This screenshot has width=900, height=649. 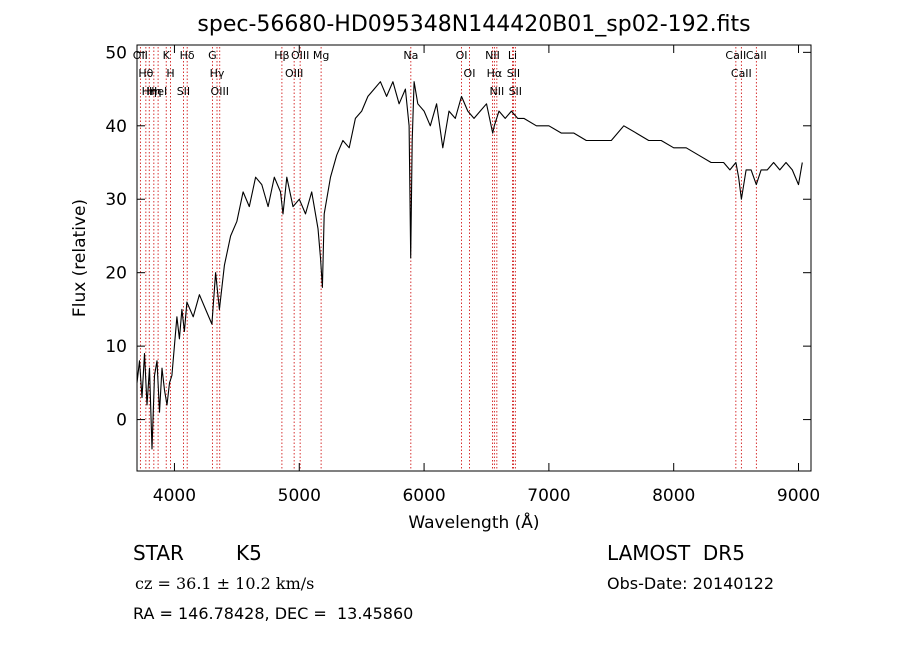 What do you see at coordinates (116, 127) in the screenshot?
I see `y-tick-label: 40` at bounding box center [116, 127].